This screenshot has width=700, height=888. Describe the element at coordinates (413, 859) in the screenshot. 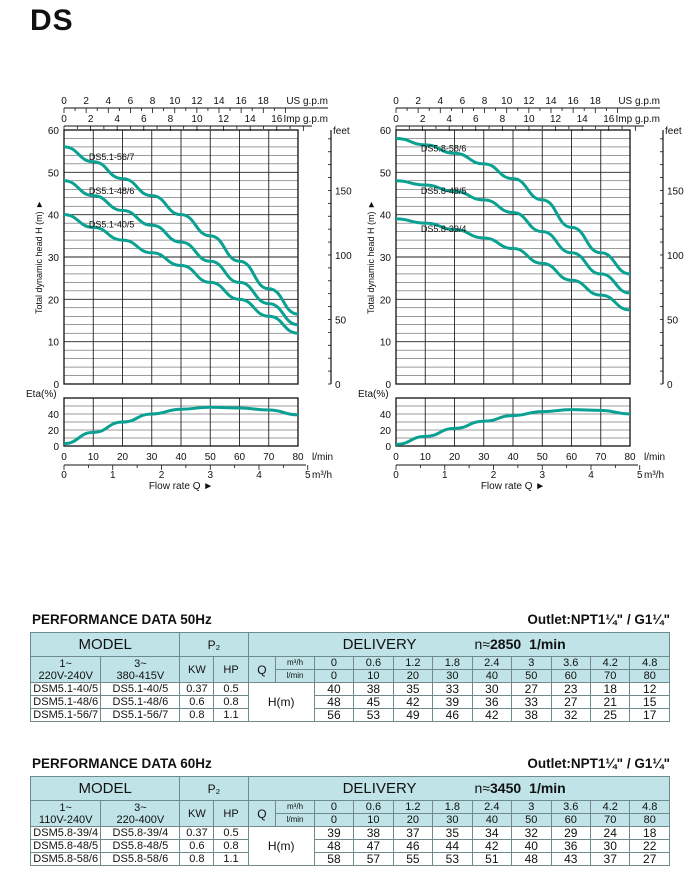

I see `head-value: 55` at that location.